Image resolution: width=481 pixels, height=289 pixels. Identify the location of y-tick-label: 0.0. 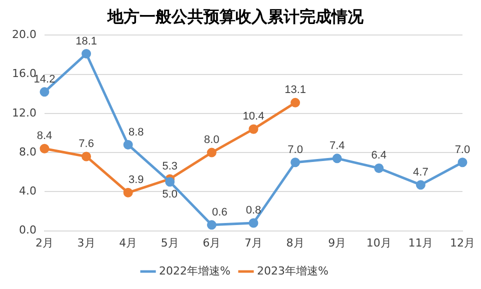
(27, 230).